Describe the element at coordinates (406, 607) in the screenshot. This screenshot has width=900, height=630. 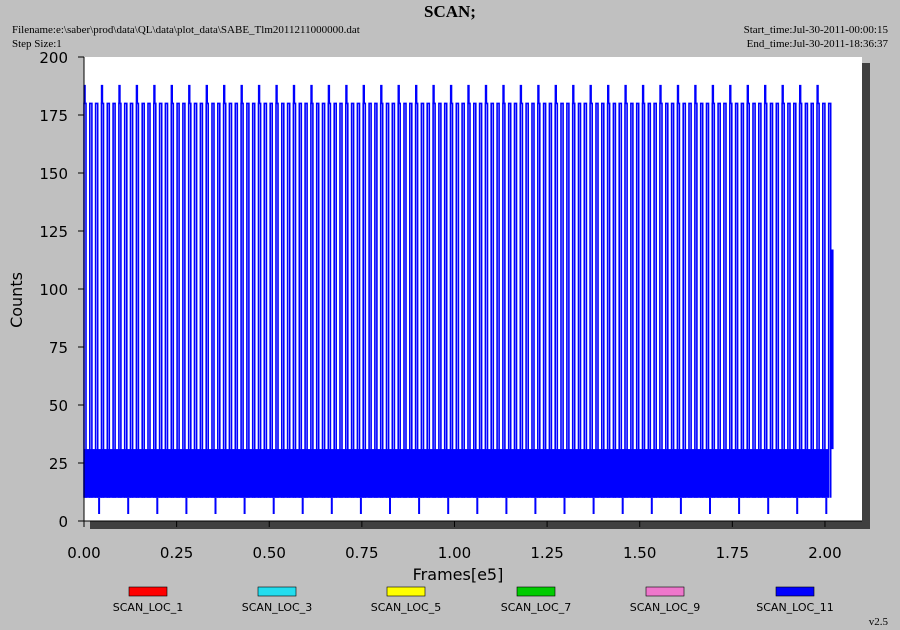
I see `legend-label-2: SCAN_LOC_5` at that location.